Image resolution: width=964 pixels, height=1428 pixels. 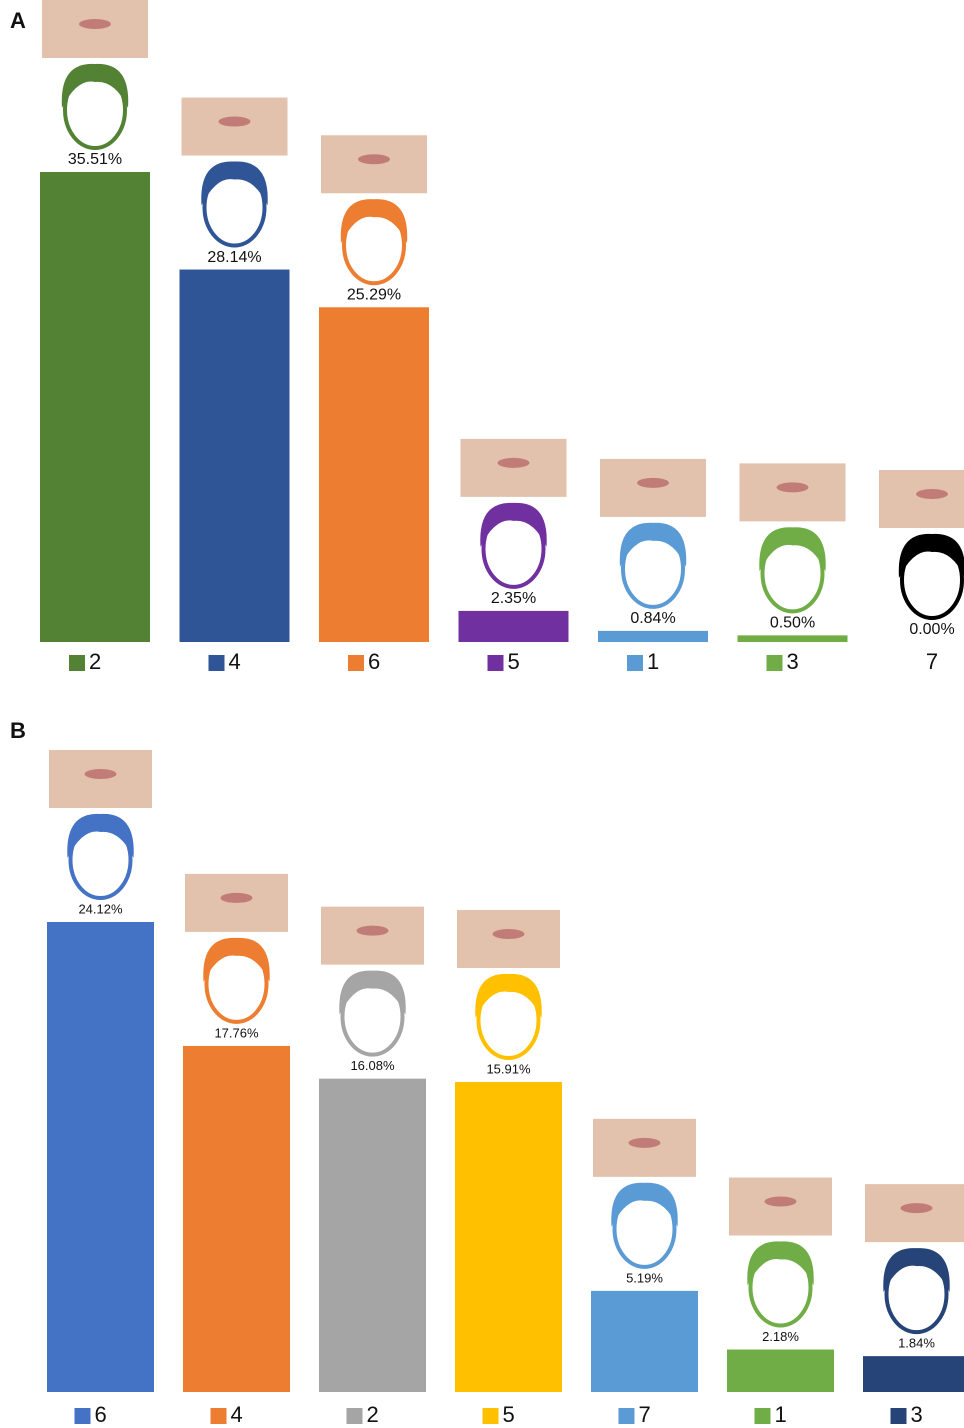 What do you see at coordinates (792, 623) in the screenshot?
I see `value-label: 0.50%` at bounding box center [792, 623].